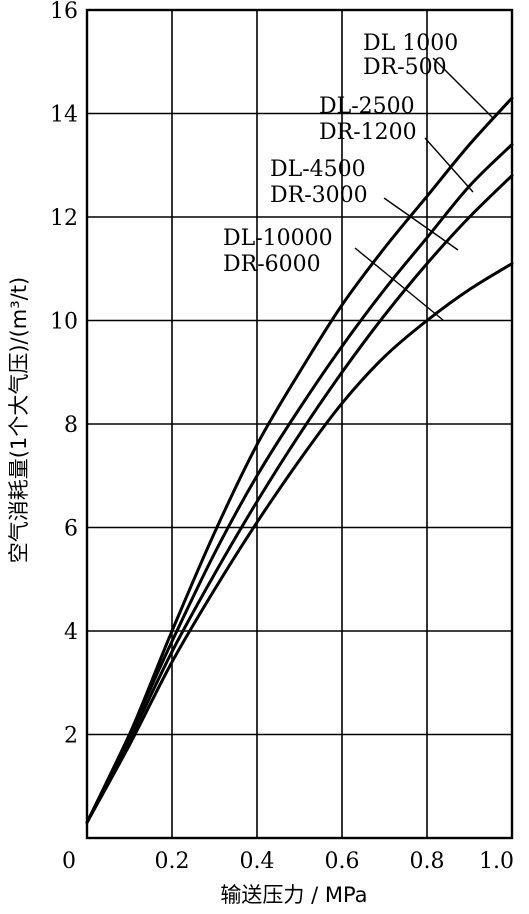 Image resolution: width=529 pixels, height=914 pixels. What do you see at coordinates (368, 132) in the screenshot?
I see `series-label-2-line-2: DR-1200` at bounding box center [368, 132].